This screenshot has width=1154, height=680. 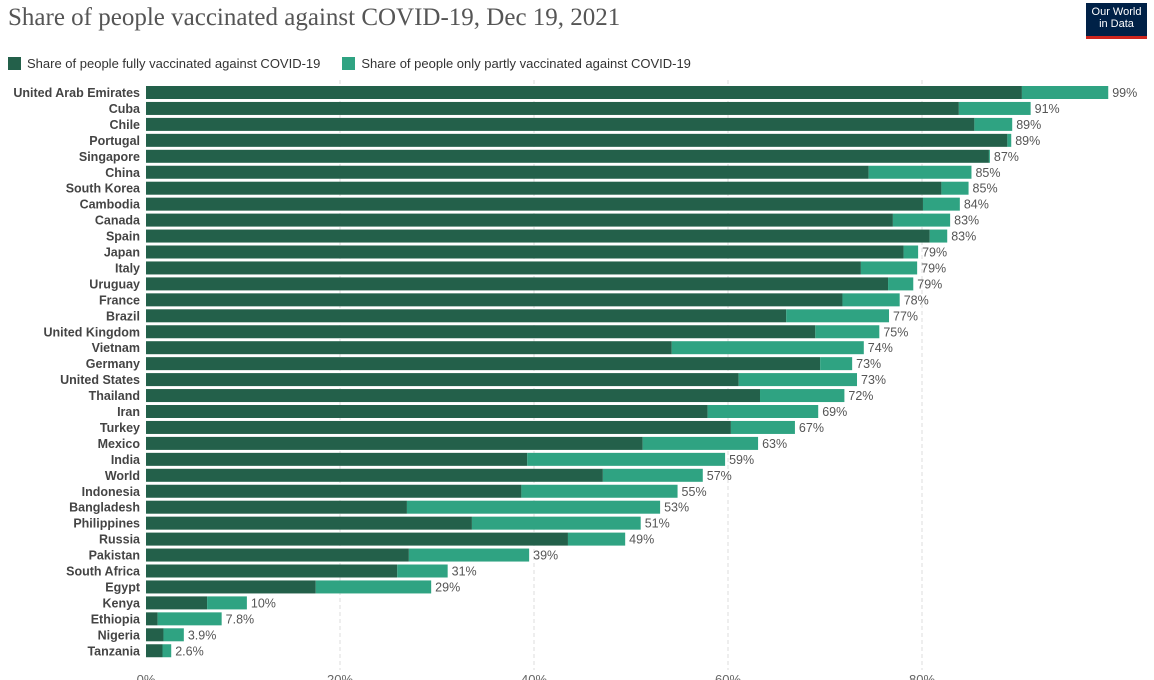 I want to click on category-label: United Arab Emirates, so click(x=76, y=93).